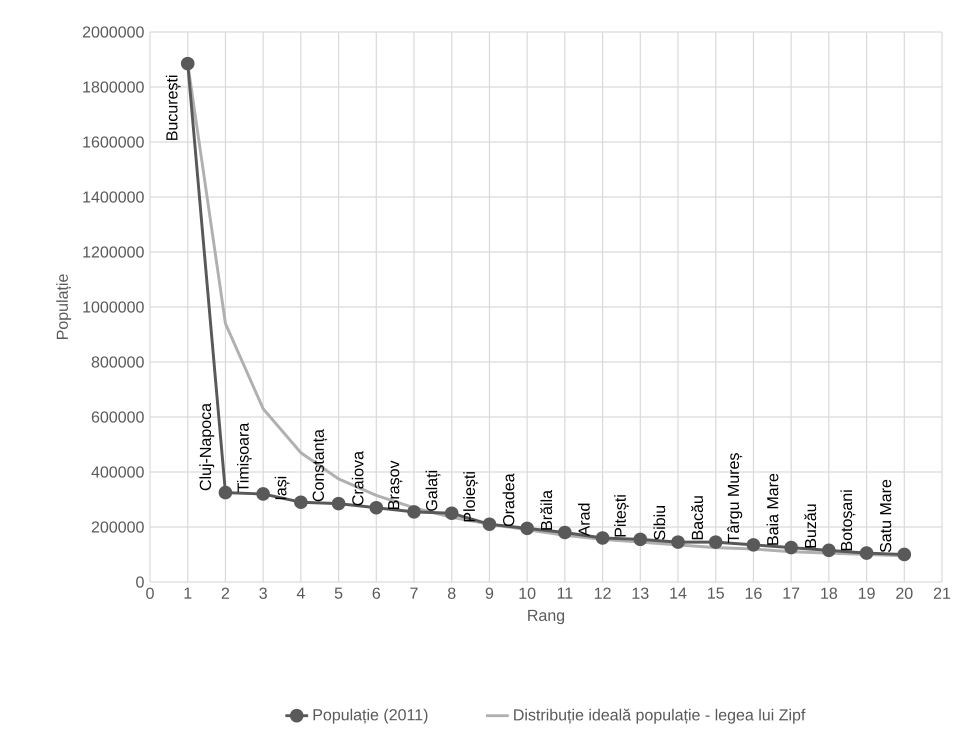 The width and height of the screenshot is (961, 732). Describe the element at coordinates (452, 593) in the screenshot. I see `x-tick-label: 8` at that location.